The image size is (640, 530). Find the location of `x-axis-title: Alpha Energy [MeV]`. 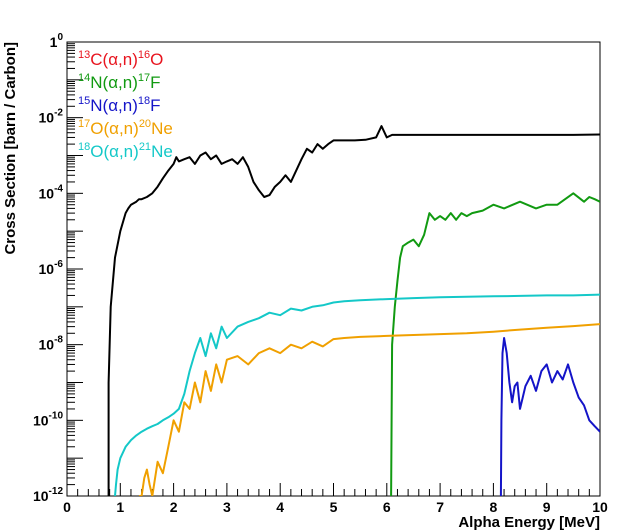

x-axis-title: Alpha Energy [MeV] is located at coordinates (529, 522).